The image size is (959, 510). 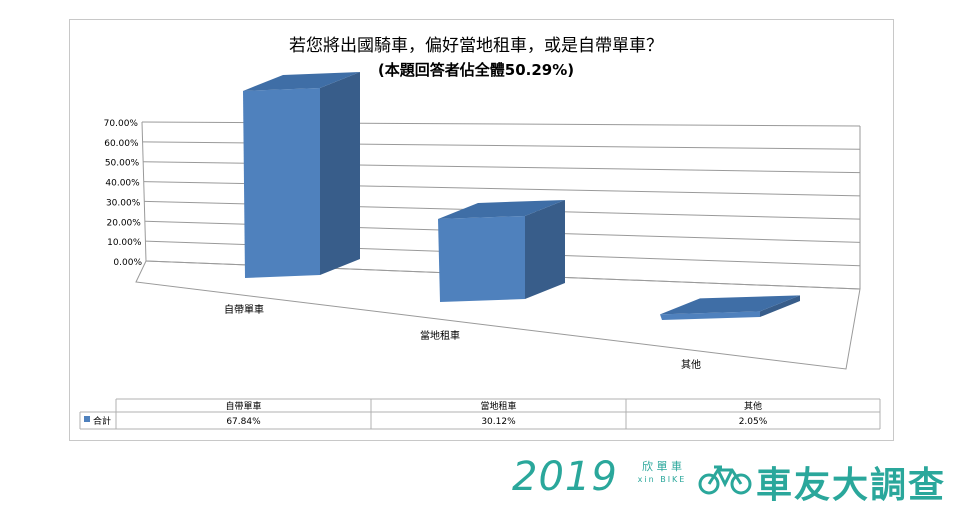 I want to click on chart-title: 若您將出國騎車，偏好當地租車，或是自帶單車？, so click(x=476, y=46).